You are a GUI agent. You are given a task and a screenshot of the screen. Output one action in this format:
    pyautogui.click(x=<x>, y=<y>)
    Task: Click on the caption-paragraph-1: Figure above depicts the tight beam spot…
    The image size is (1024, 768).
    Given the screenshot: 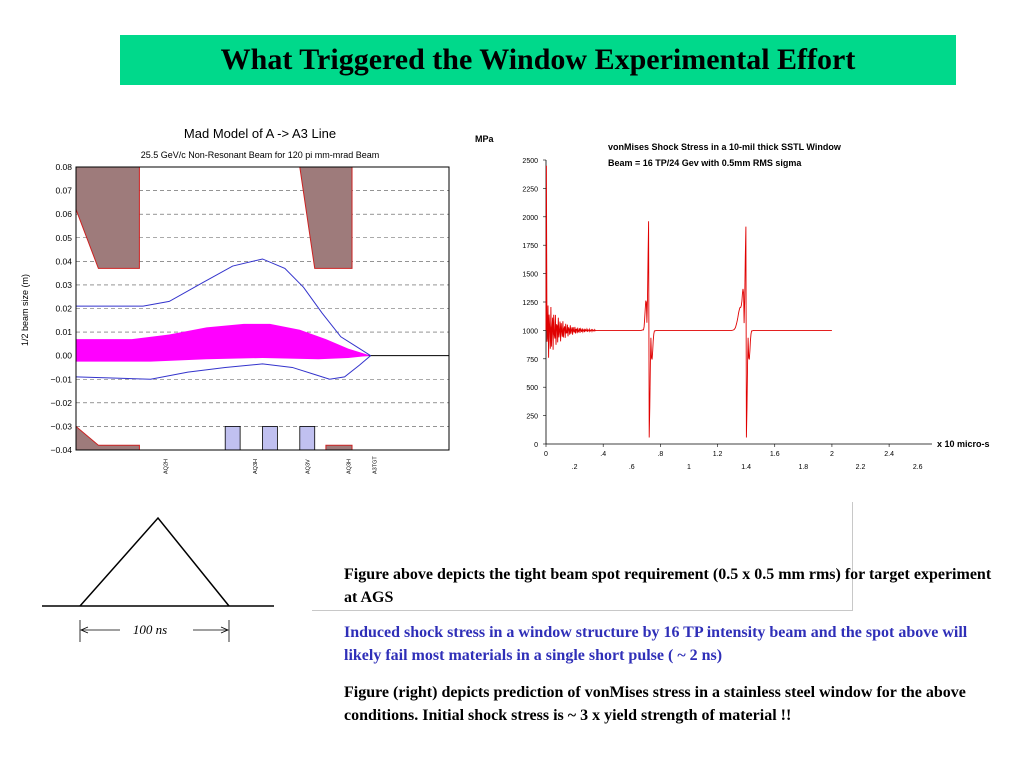 What is the action you would take?
    pyautogui.click(x=668, y=586)
    